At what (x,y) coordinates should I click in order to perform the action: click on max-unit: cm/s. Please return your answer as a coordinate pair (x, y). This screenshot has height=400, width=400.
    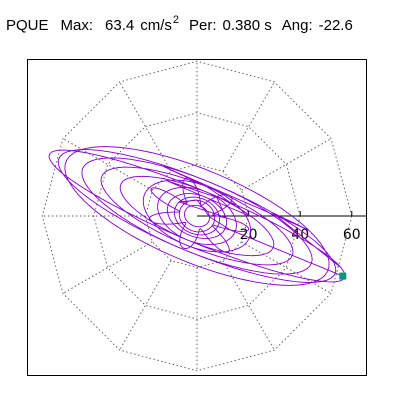
    Looking at the image, I should click on (156, 25).